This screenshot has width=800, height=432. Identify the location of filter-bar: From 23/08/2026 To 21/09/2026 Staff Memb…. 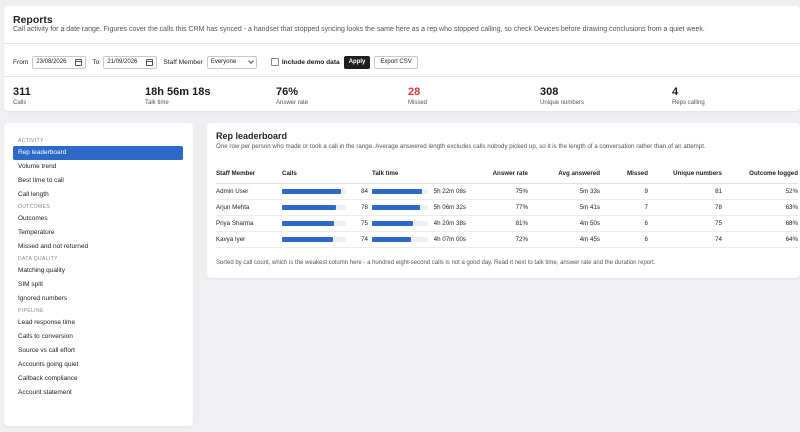
(215, 62).